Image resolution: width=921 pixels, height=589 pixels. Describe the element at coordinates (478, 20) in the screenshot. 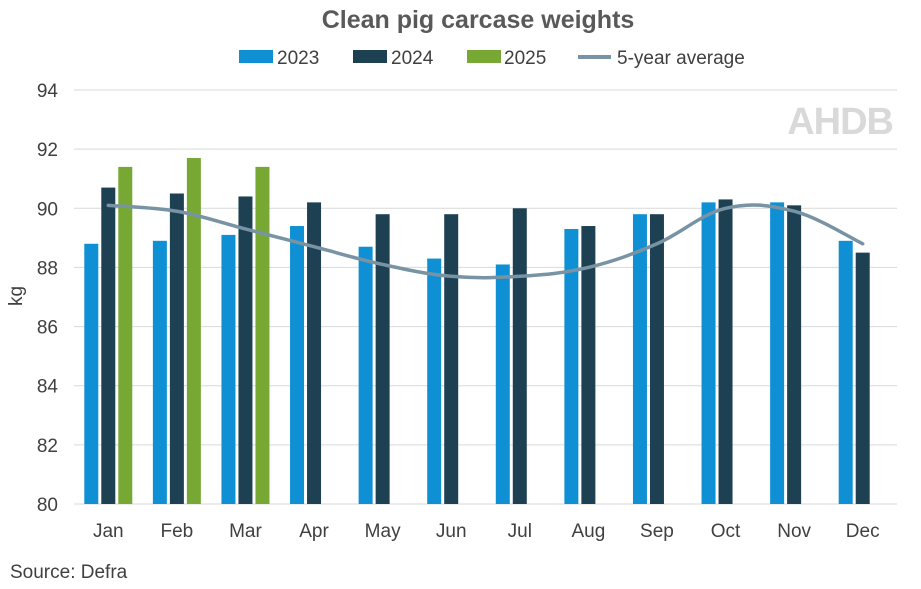

I see `chart-title: Clean pig carcase weights` at that location.